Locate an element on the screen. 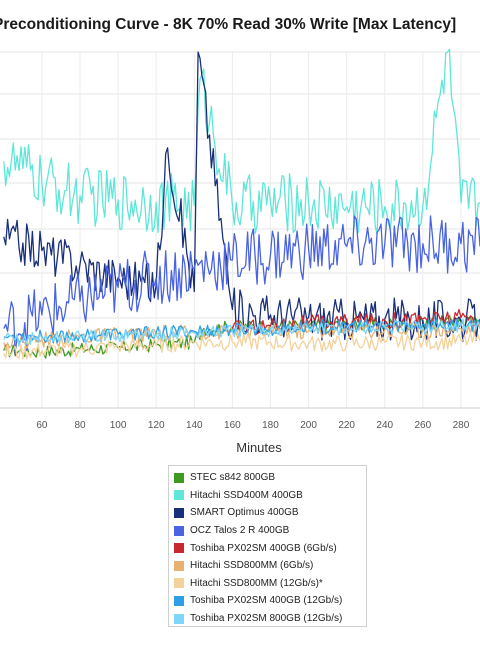 The image size is (480, 650). legend-item: SMART Optimus 400GB is located at coordinates (270, 513).